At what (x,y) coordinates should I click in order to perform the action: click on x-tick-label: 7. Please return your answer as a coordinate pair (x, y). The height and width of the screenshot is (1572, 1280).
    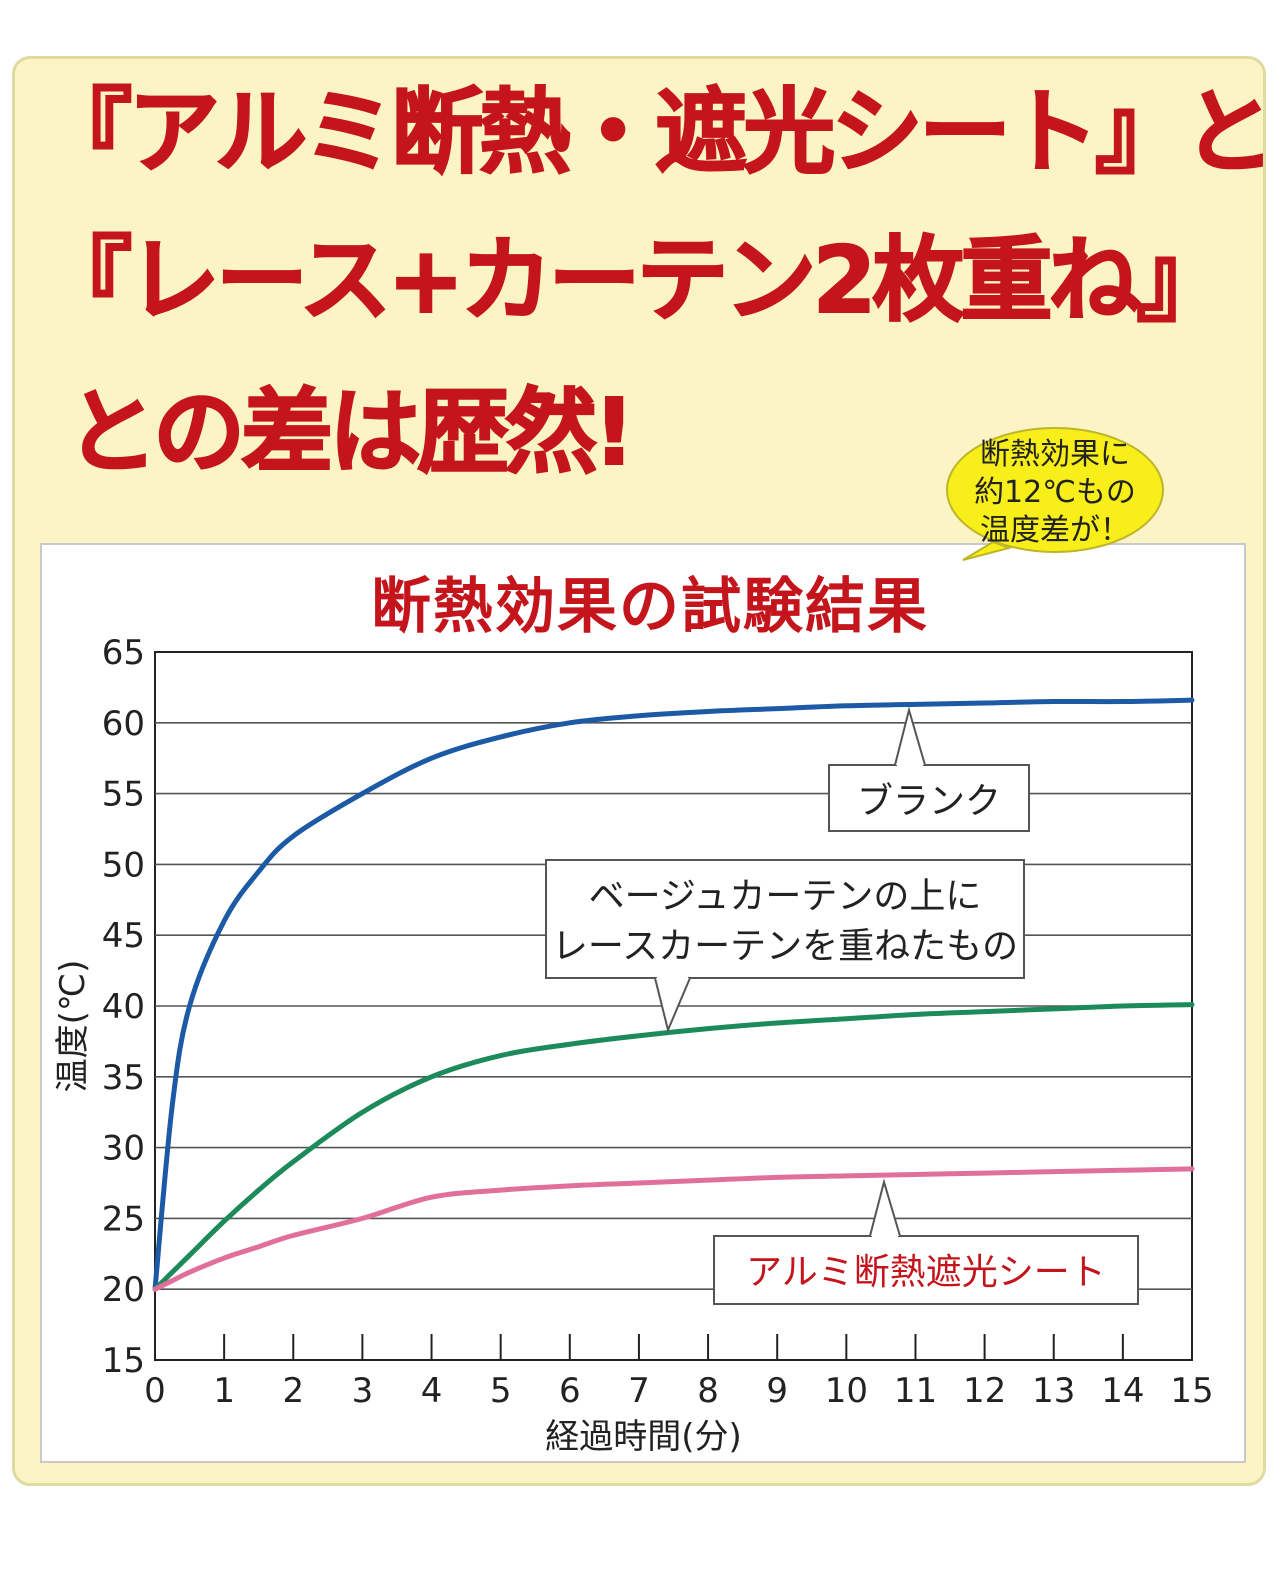
    Looking at the image, I should click on (639, 1391).